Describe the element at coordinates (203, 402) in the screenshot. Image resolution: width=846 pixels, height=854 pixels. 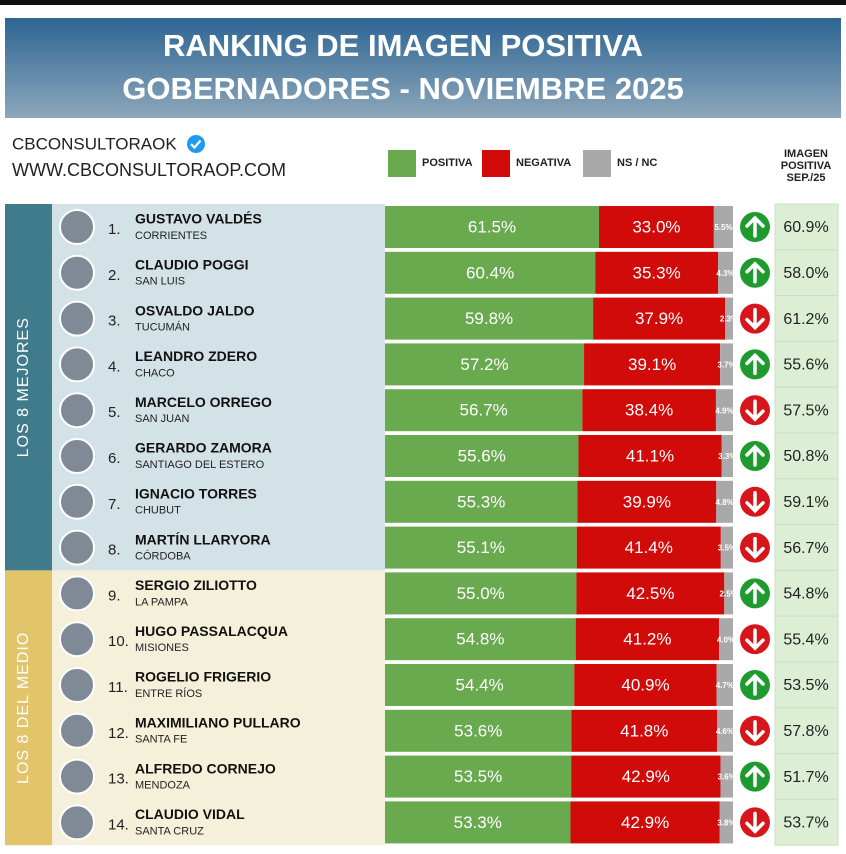
I see `name: MARCELO ORREGO` at that location.